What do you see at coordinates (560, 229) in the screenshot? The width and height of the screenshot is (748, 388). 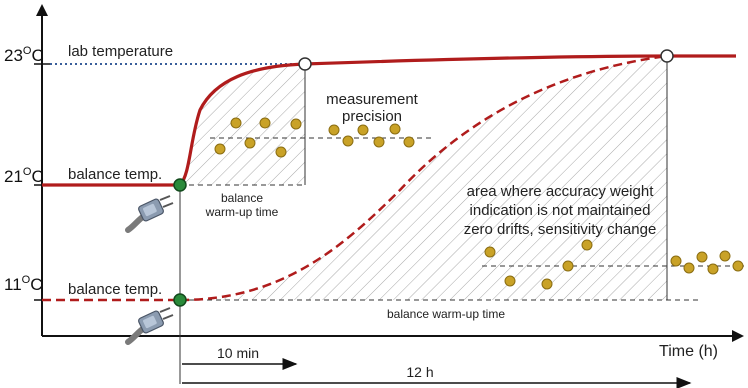 I see `area-description-line3: zero drifts, sensitivity change` at bounding box center [560, 229].